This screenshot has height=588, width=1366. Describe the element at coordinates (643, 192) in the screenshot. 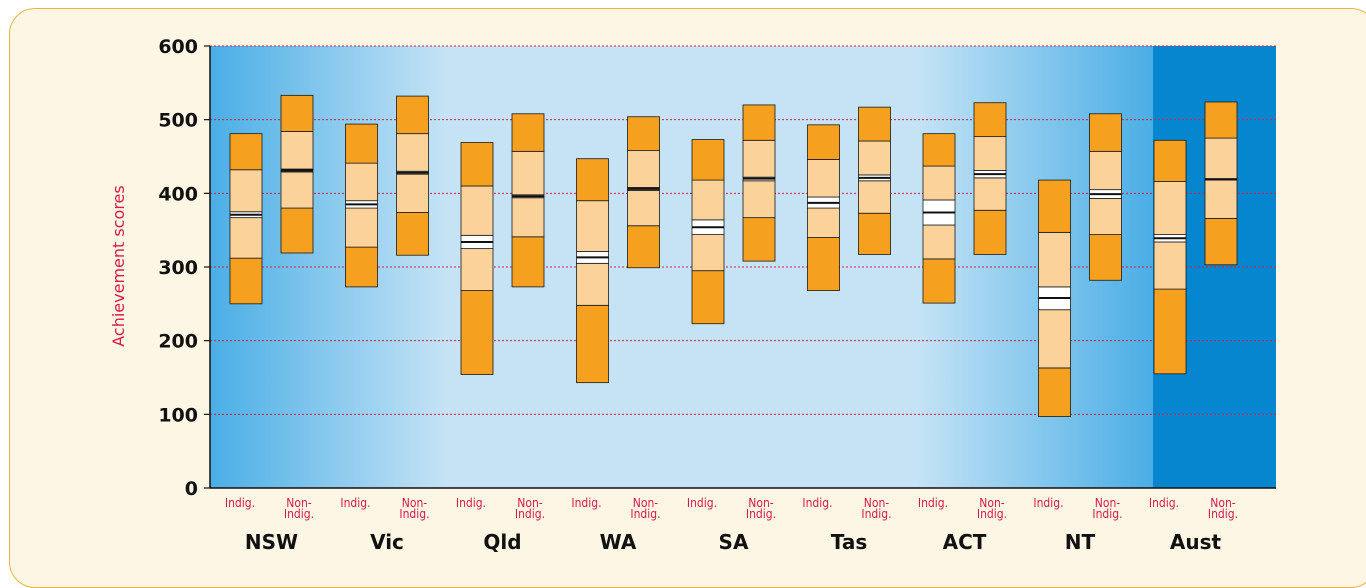

I see `box-wa-non-indig` at that location.